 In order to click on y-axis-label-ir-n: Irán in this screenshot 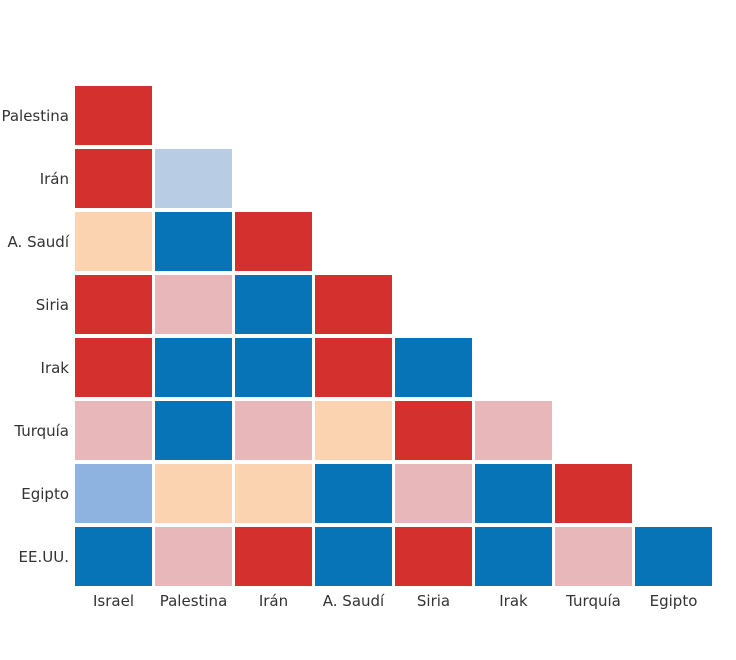, I will do `click(54, 179)`.